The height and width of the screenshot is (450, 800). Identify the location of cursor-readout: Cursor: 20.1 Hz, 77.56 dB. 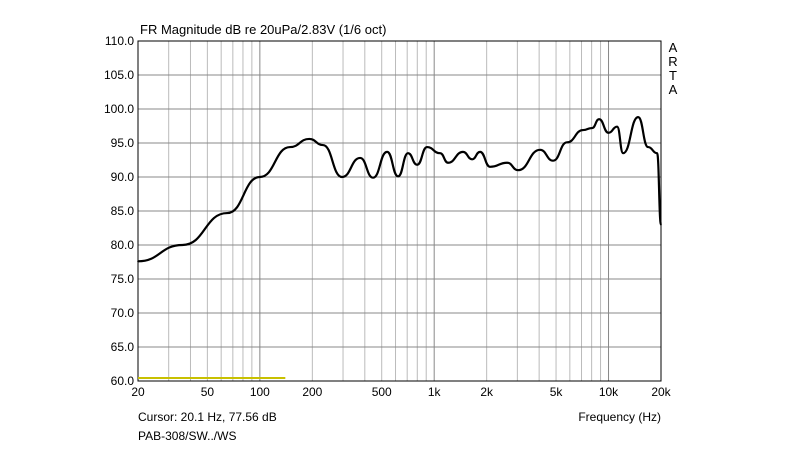
(207, 417).